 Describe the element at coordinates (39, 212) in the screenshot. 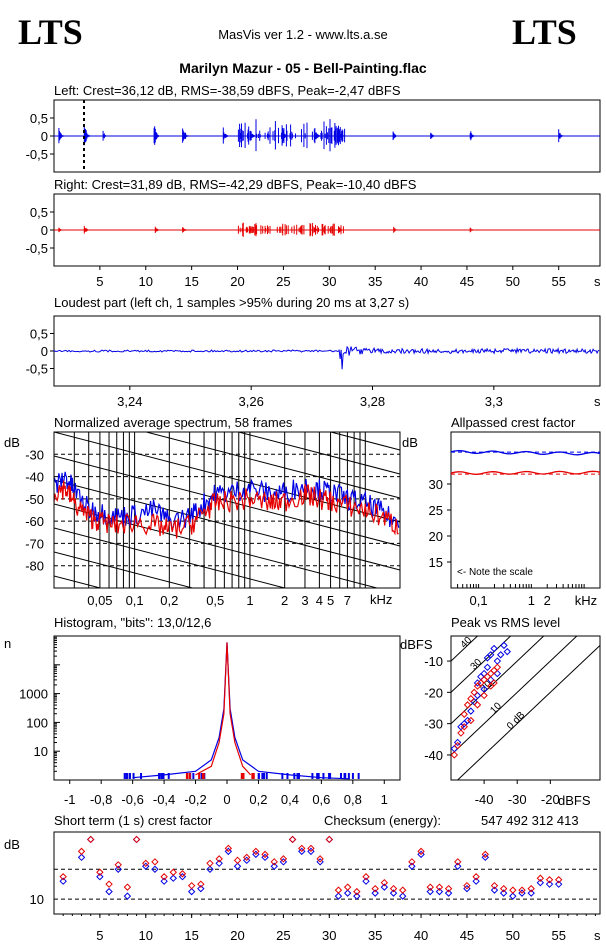

I see `right-waveform-ytick-label: 0,5` at that location.